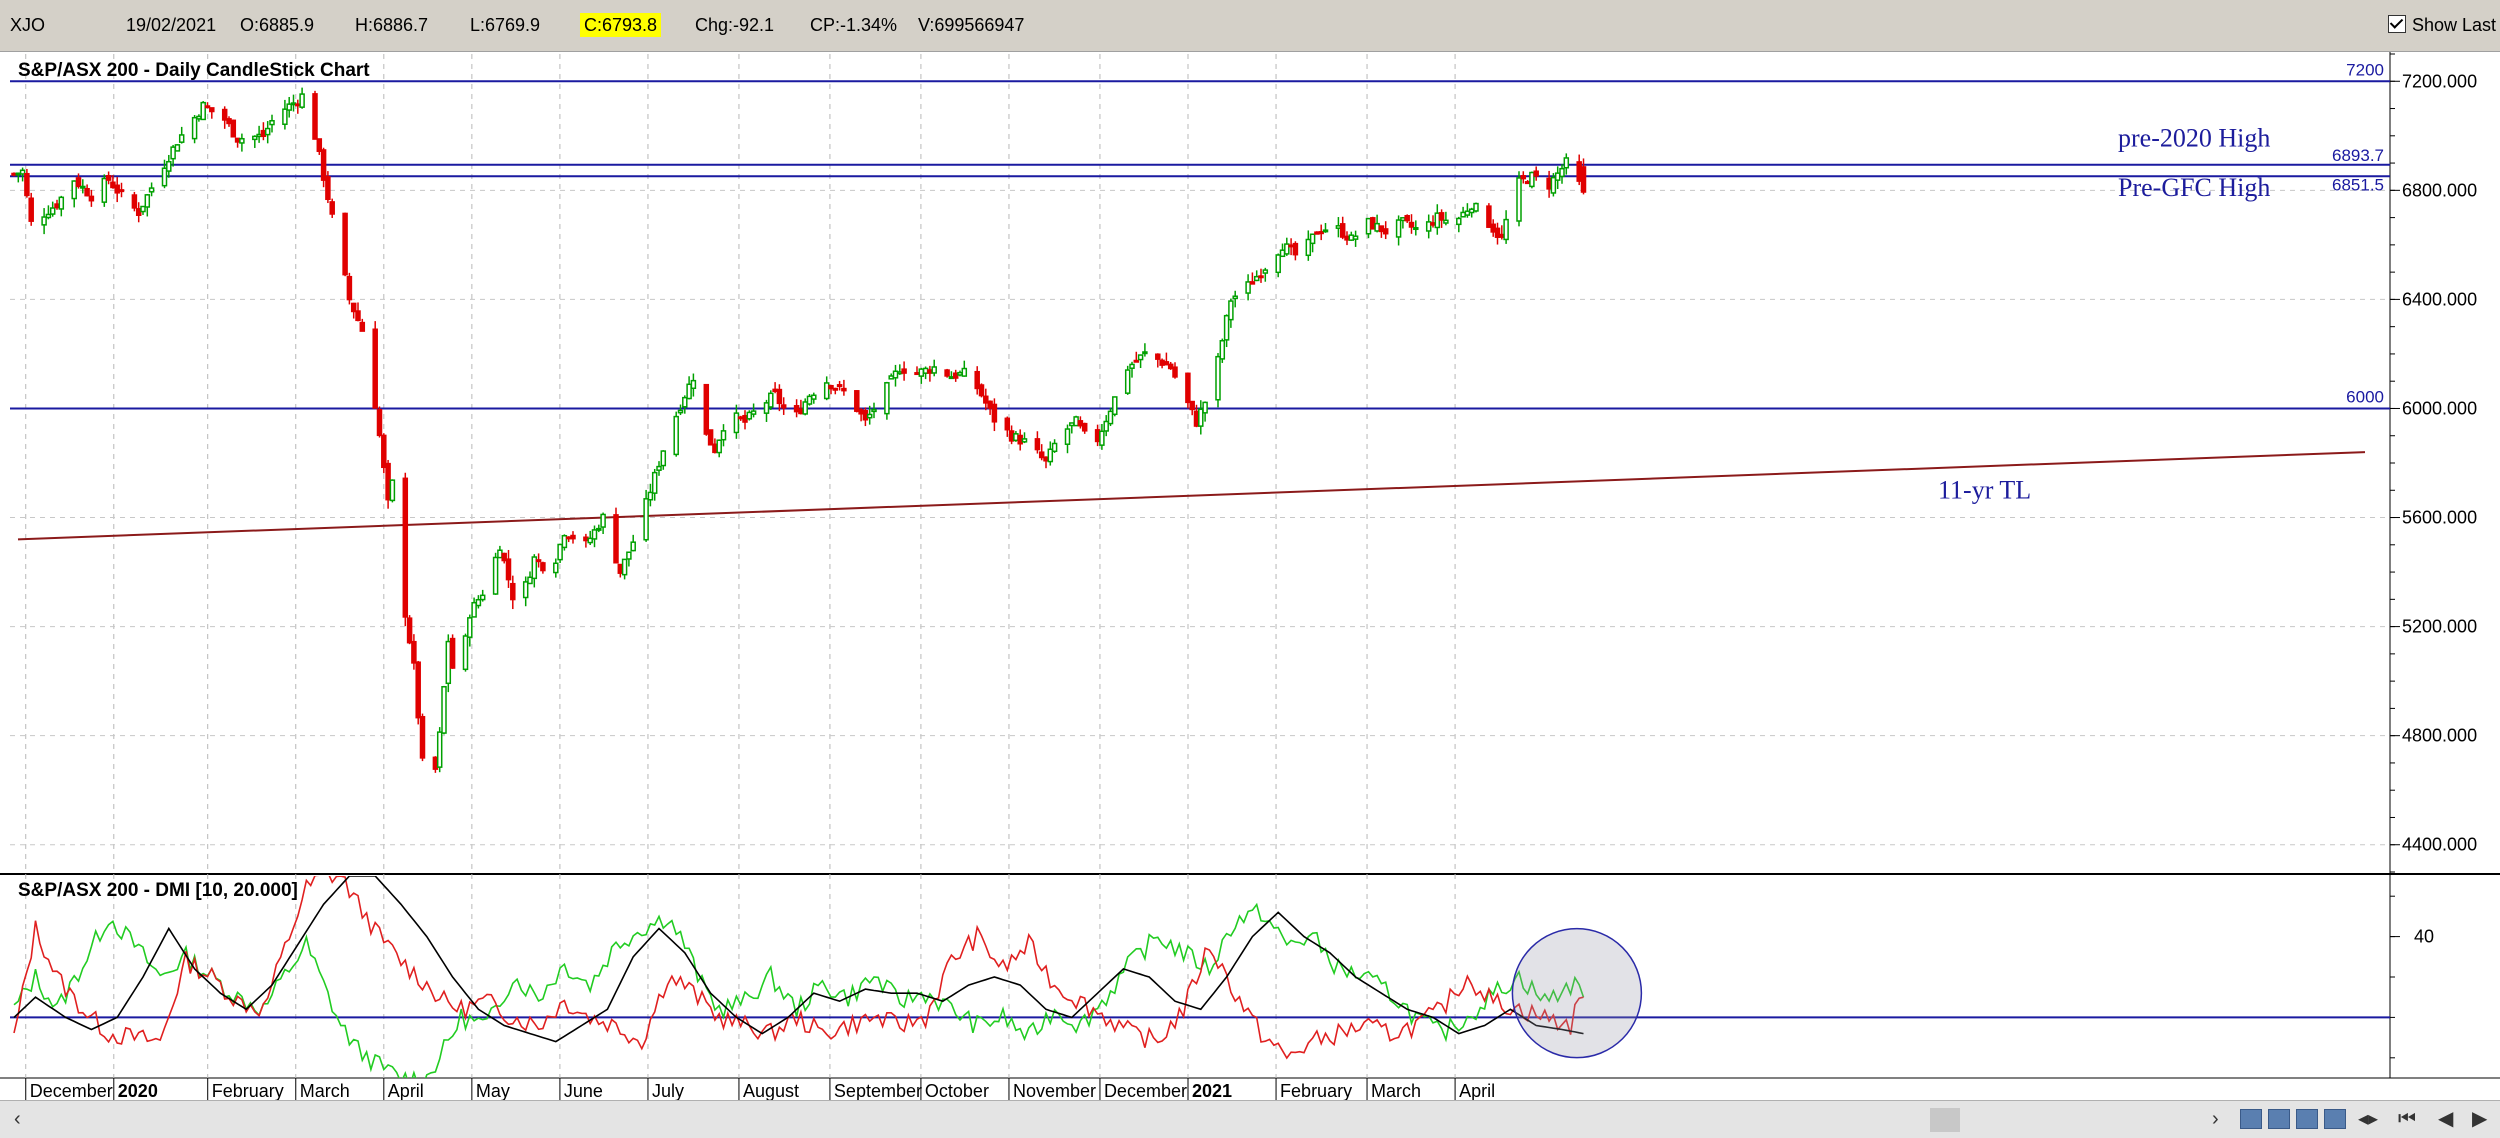 This screenshot has width=2500, height=1138. What do you see at coordinates (1316, 1090) in the screenshot?
I see `x-tick-label: February` at bounding box center [1316, 1090].